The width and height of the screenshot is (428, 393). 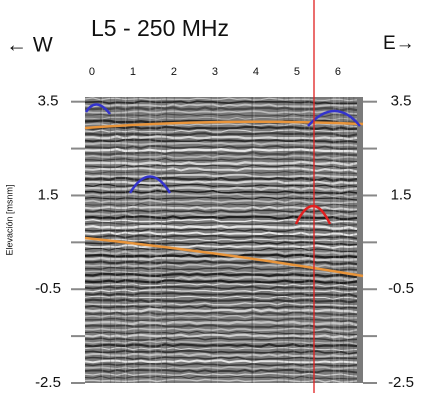 What do you see at coordinates (160, 28) in the screenshot?
I see `figure-title: L5 - 250 MHz` at bounding box center [160, 28].